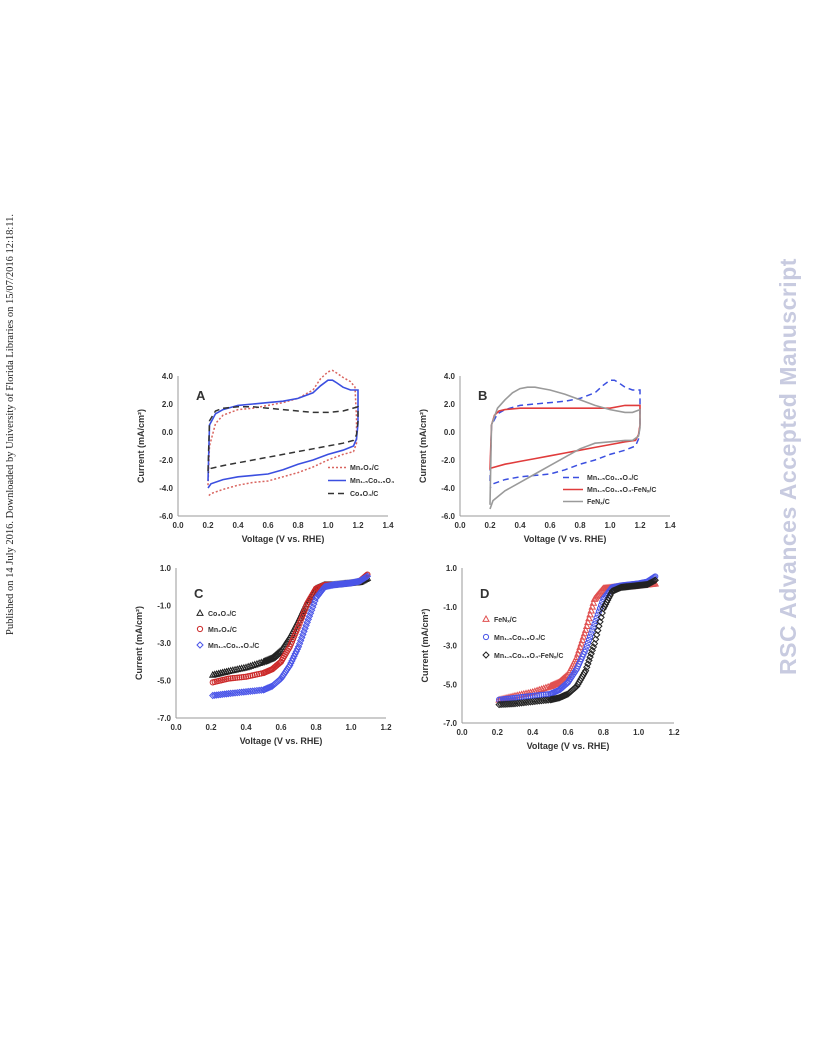 The width and height of the screenshot is (816, 1056). What do you see at coordinates (199, 593) in the screenshot?
I see `panel-letter: C` at bounding box center [199, 593].